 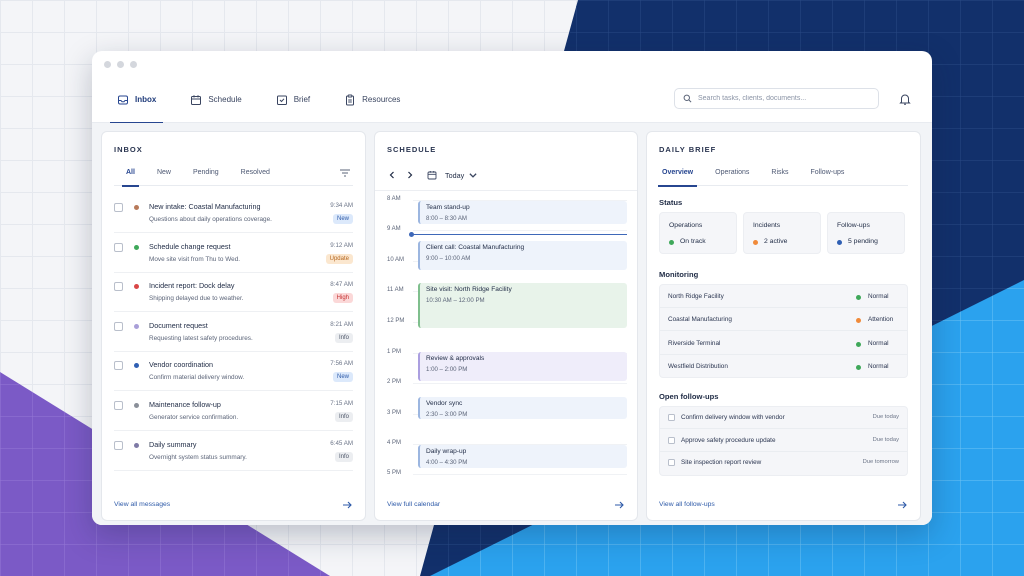 What do you see at coordinates (163, 172) in the screenshot?
I see `filter-new: New` at bounding box center [163, 172].